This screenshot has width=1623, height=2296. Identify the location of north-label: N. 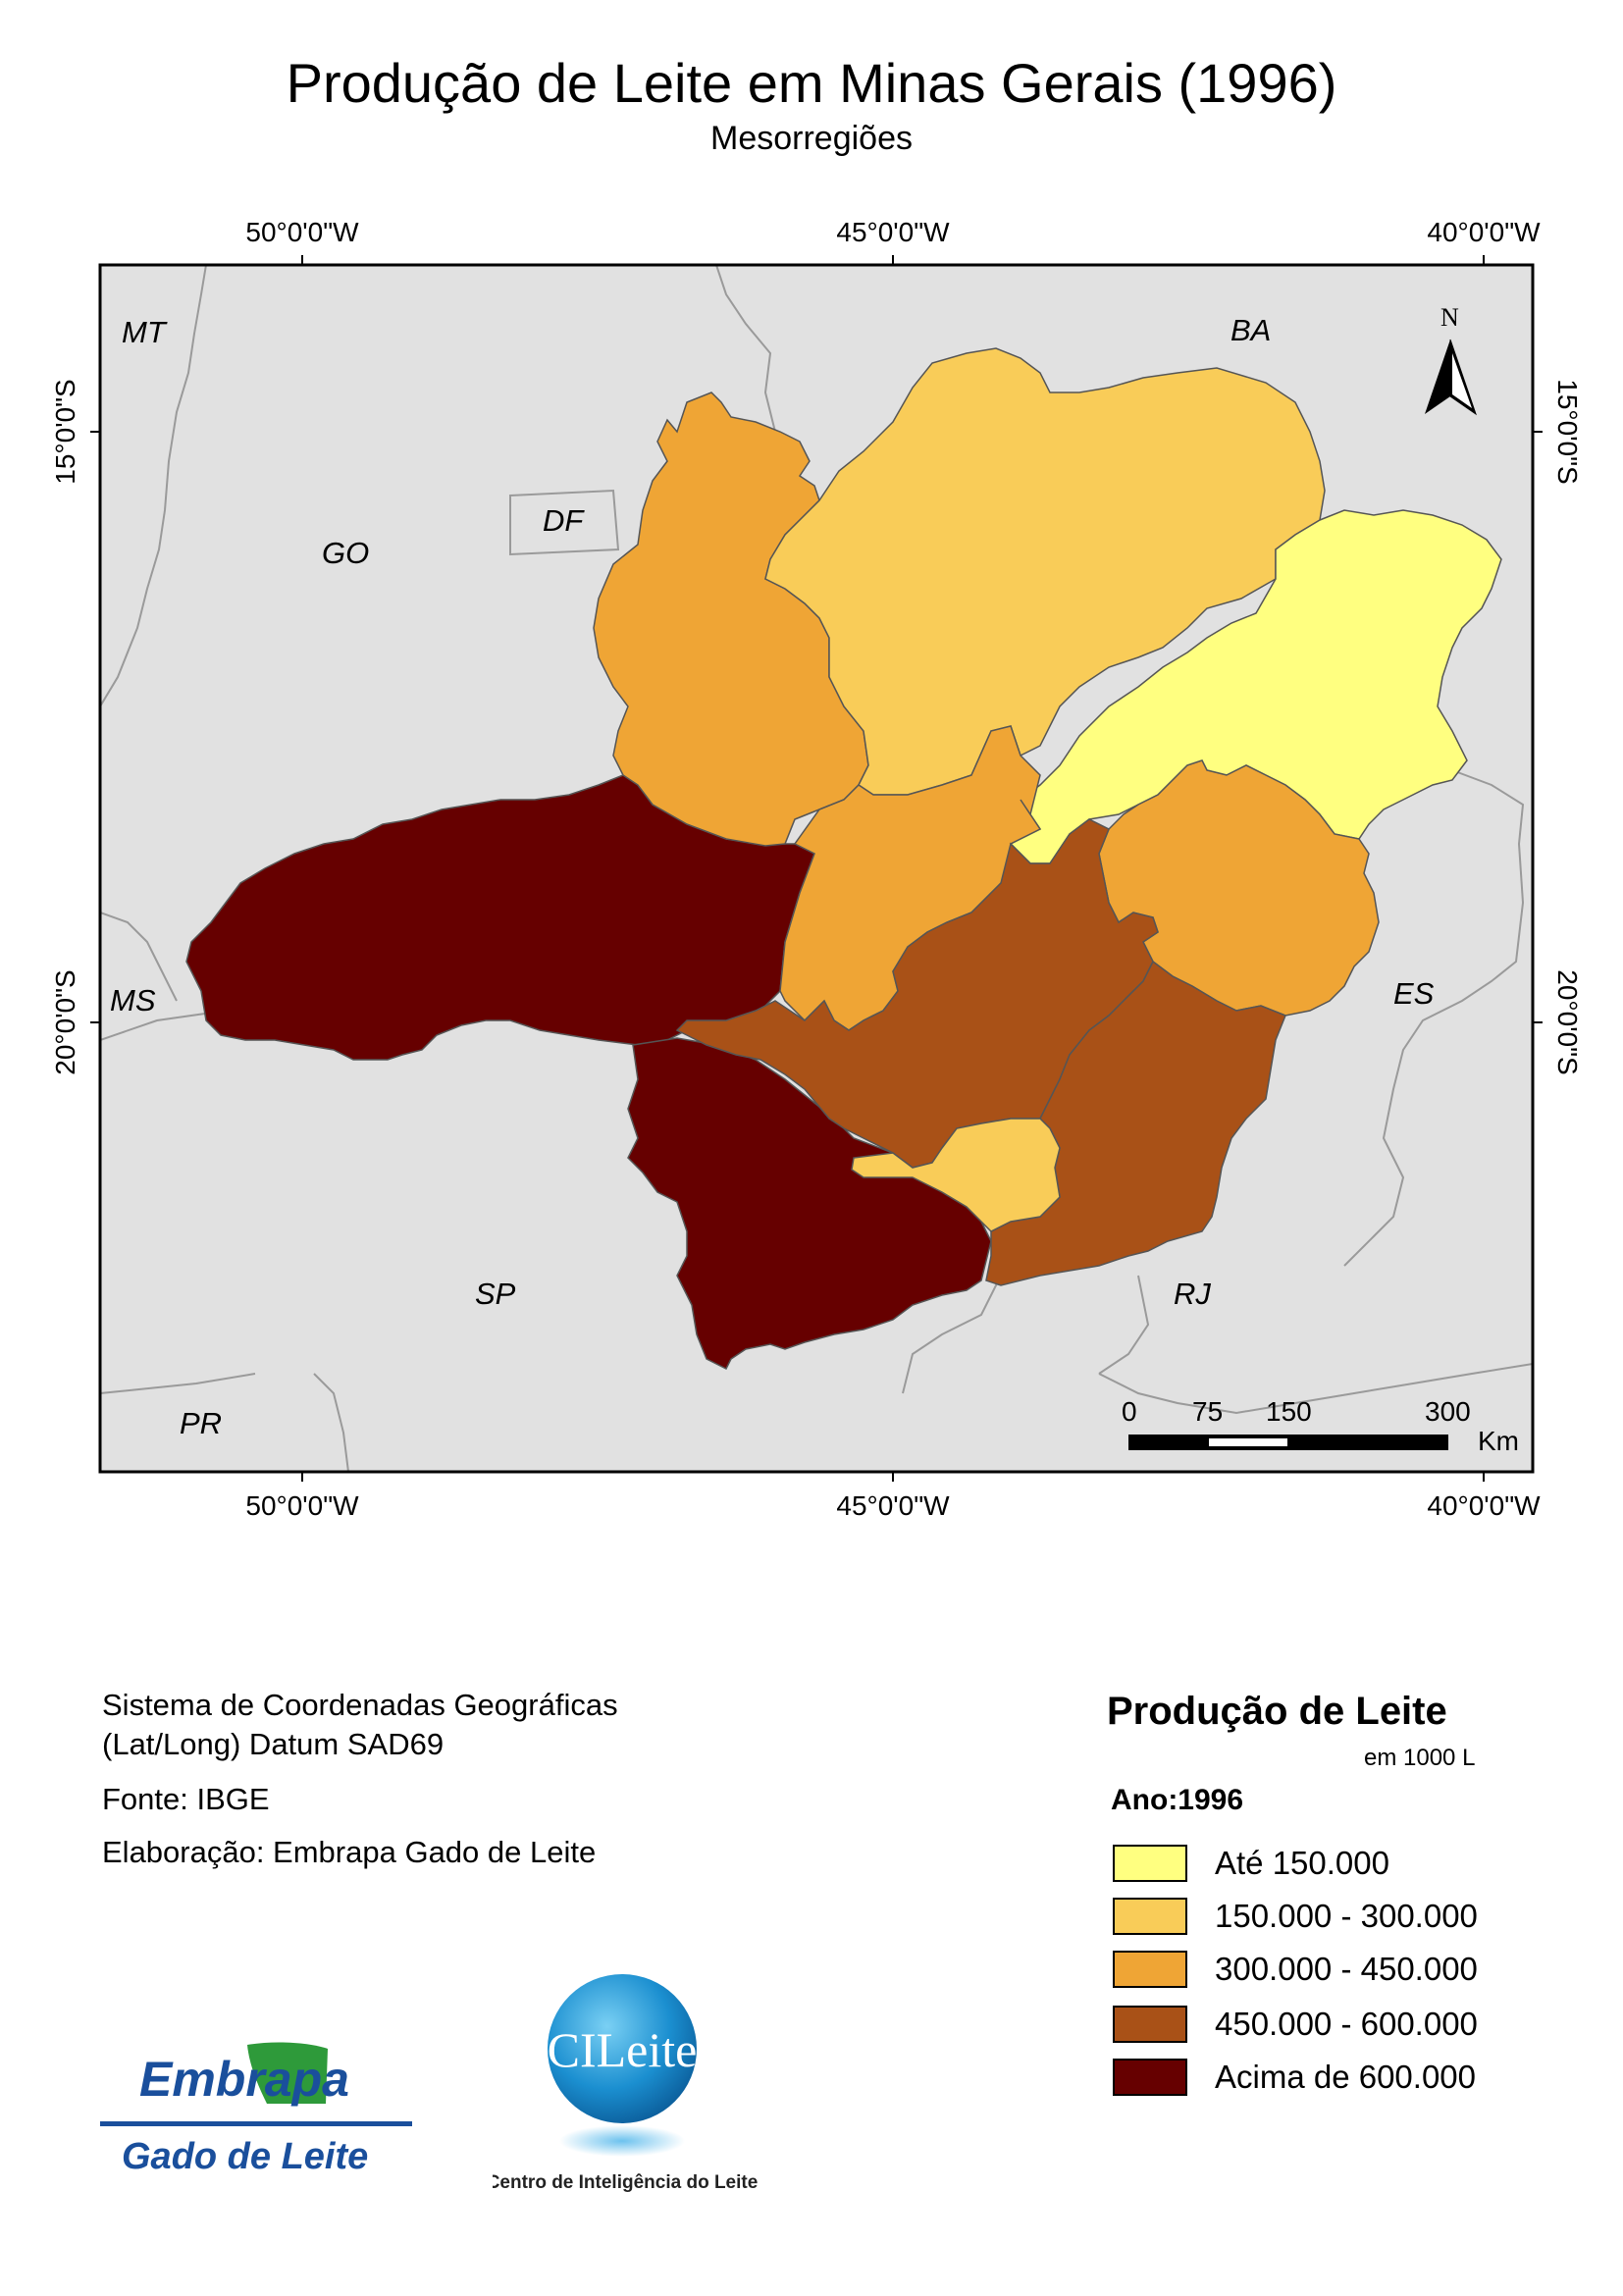
(1449, 317).